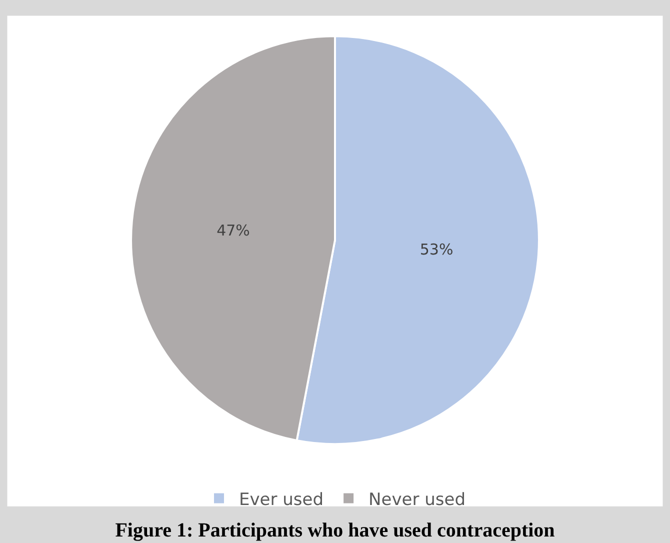  What do you see at coordinates (437, 249) in the screenshot?
I see `data-label: 53%` at bounding box center [437, 249].